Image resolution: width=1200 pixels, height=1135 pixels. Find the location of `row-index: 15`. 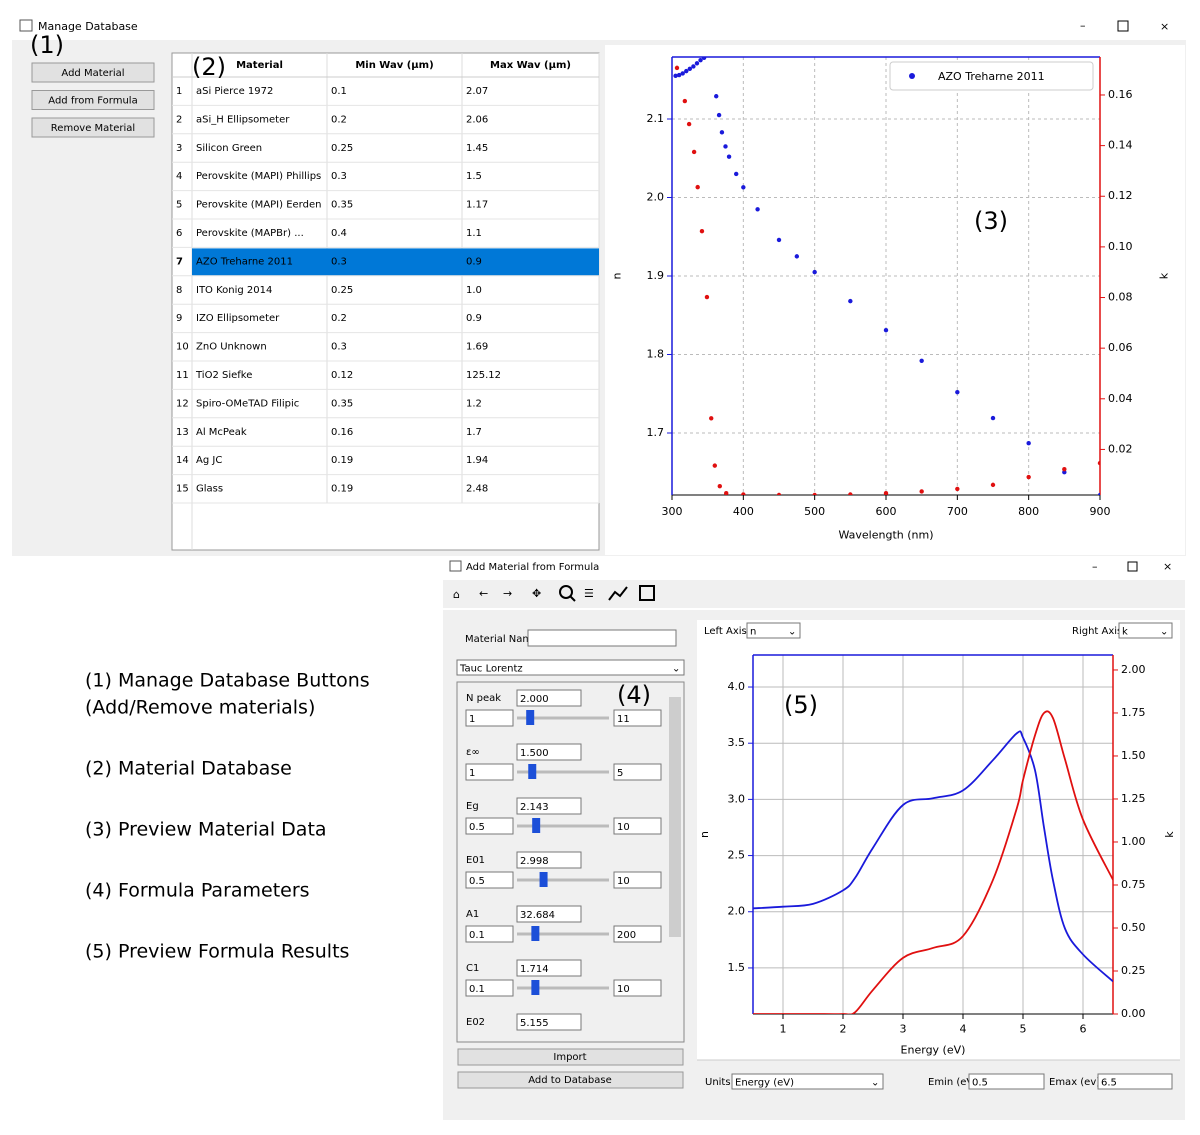

row-index: 15 is located at coordinates (182, 489).